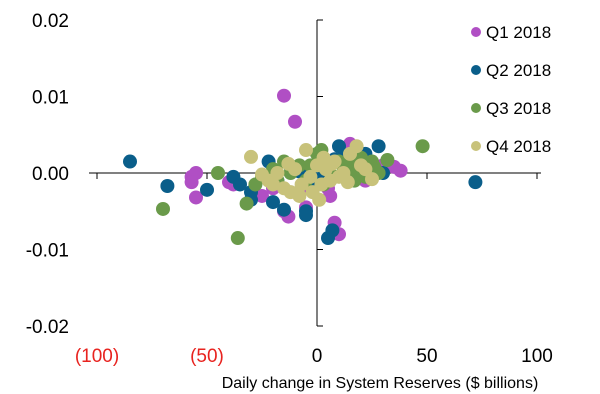  What do you see at coordinates (97, 356) in the screenshot?
I see `x-tick-label: (100)` at bounding box center [97, 356].